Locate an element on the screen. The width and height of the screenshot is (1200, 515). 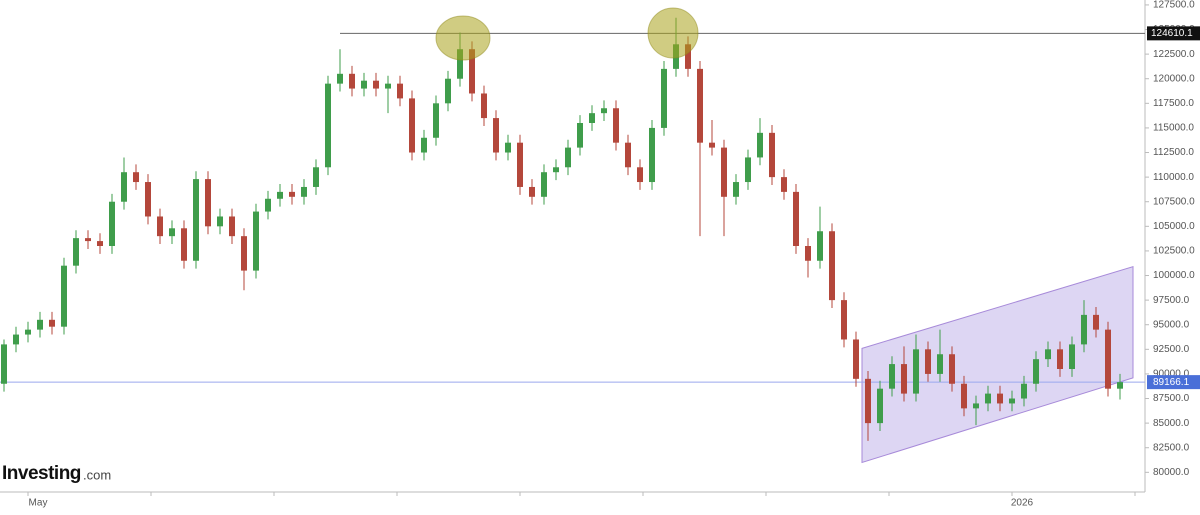
y-tick-label: 127500.0 is located at coordinates (1174, 5).